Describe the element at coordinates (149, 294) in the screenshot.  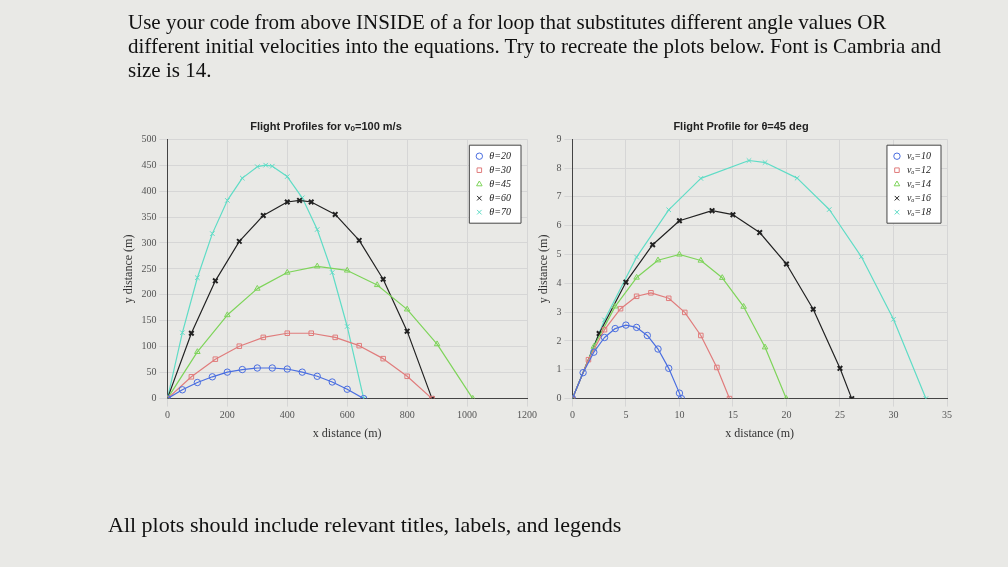
I see `y-tick-label: 200` at that location.